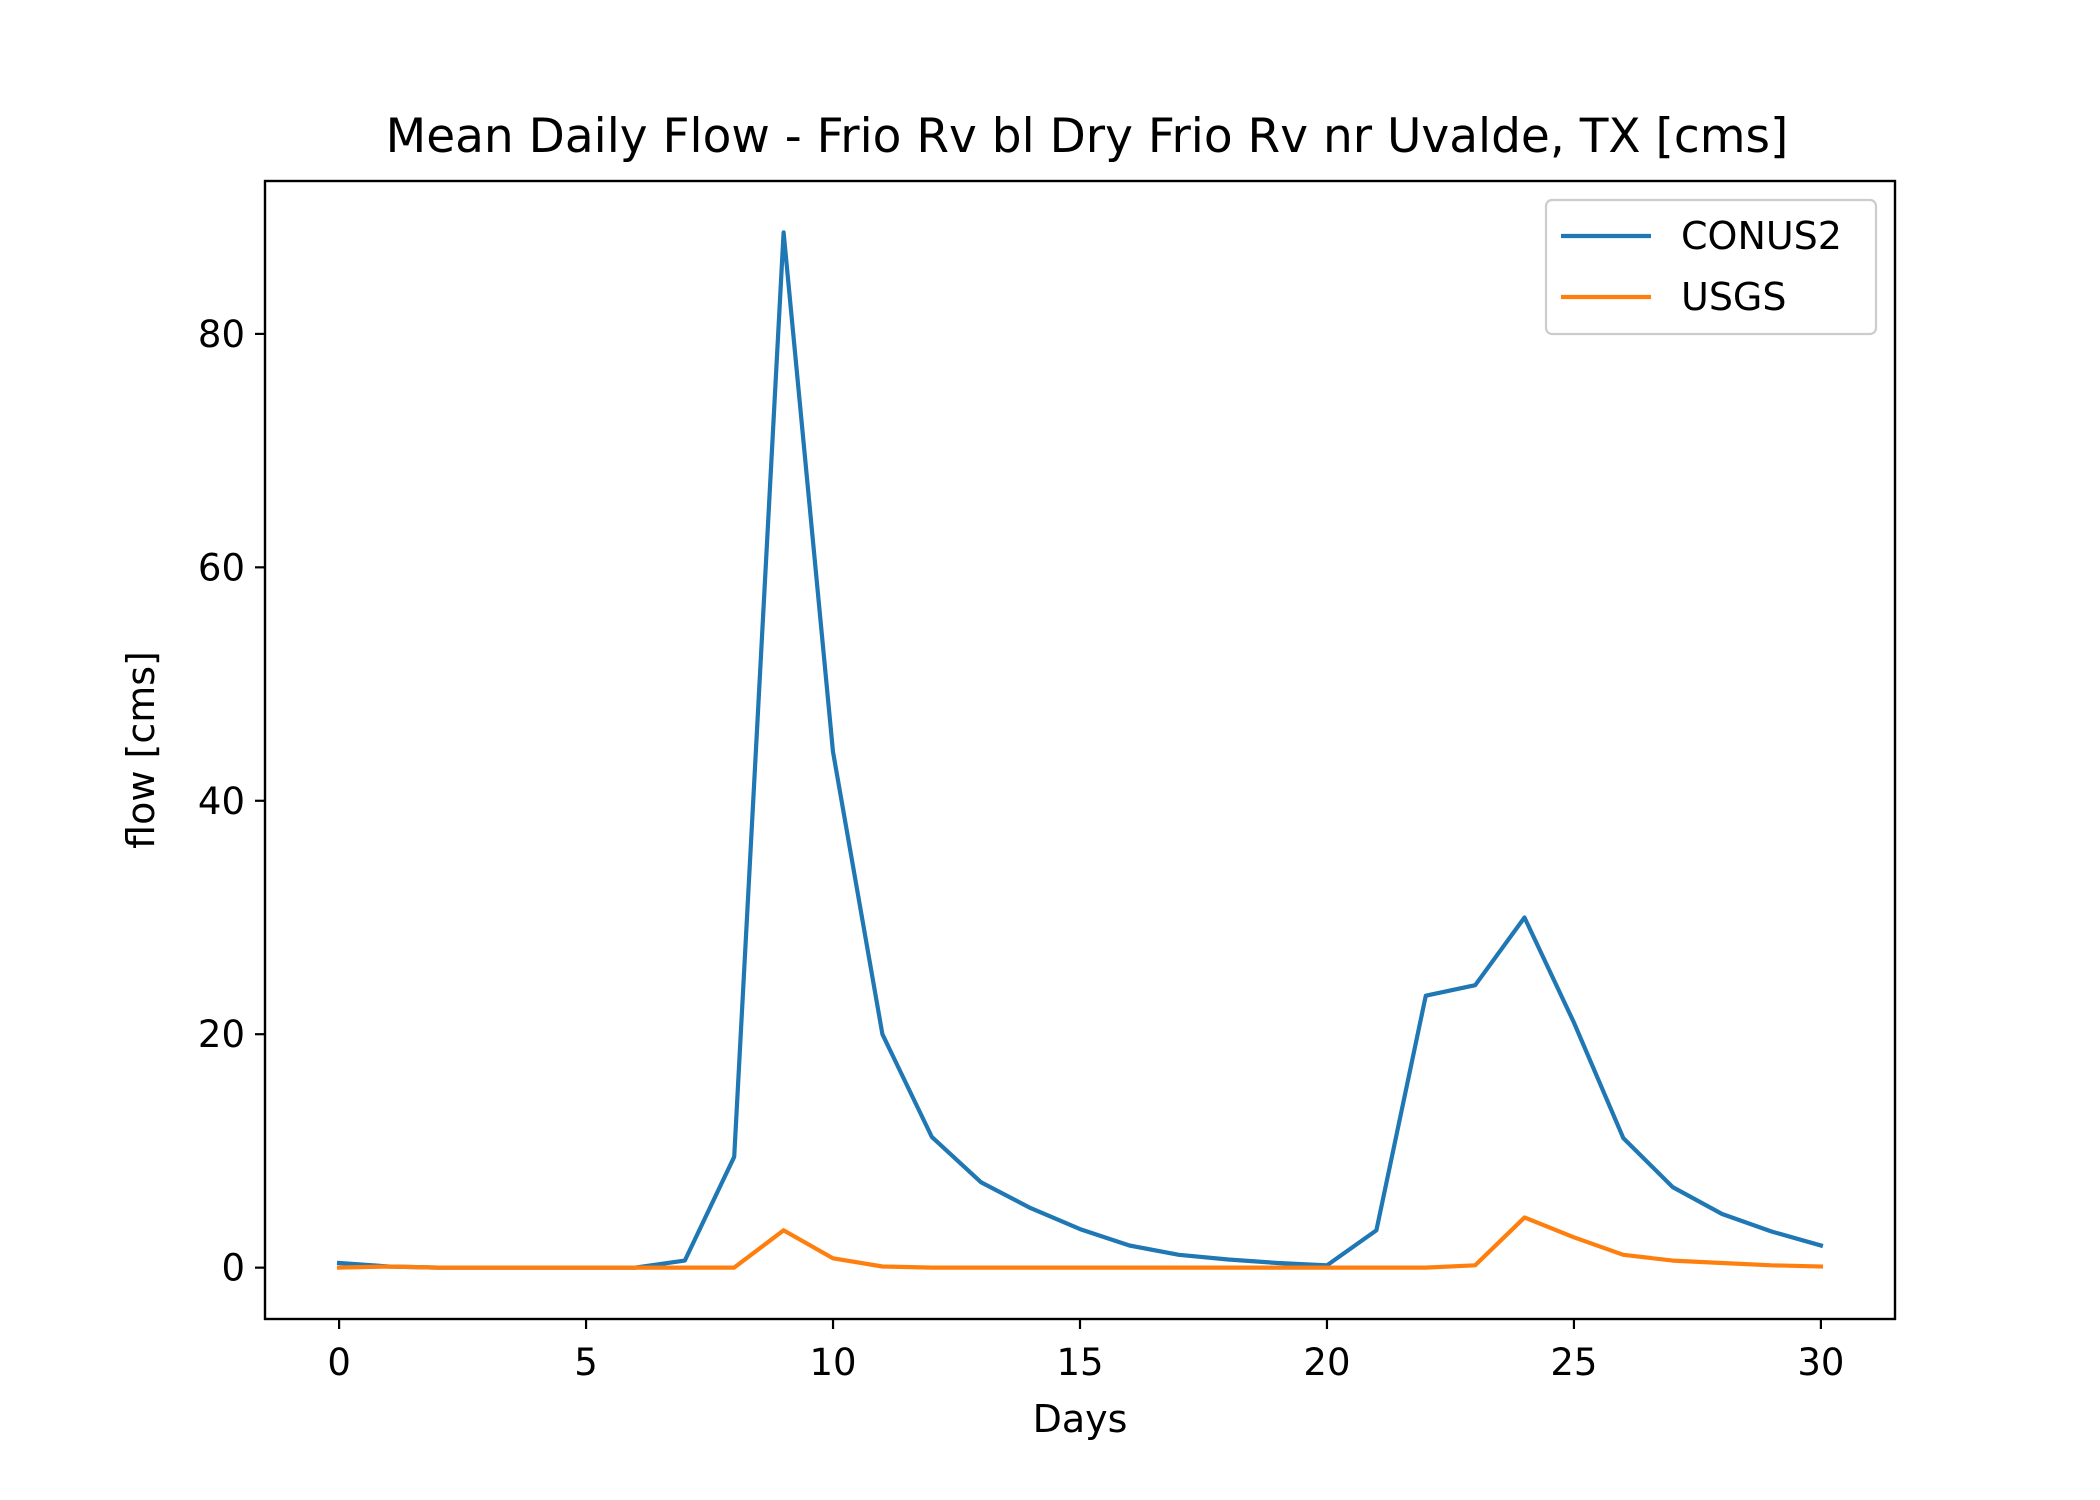  Describe the element at coordinates (141, 750) in the screenshot. I see `y-axis-label: flow [cms]` at that location.